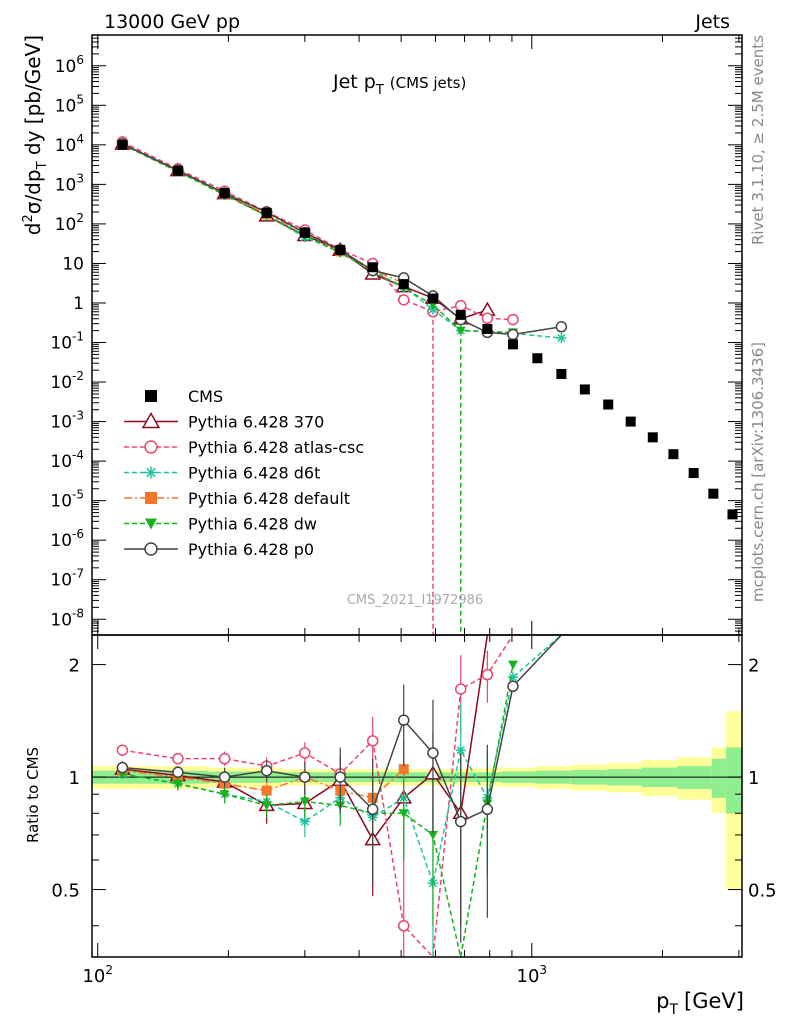 This screenshot has width=786, height=1024. Describe the element at coordinates (151, 420) in the screenshot. I see `marker-triangle` at that location.